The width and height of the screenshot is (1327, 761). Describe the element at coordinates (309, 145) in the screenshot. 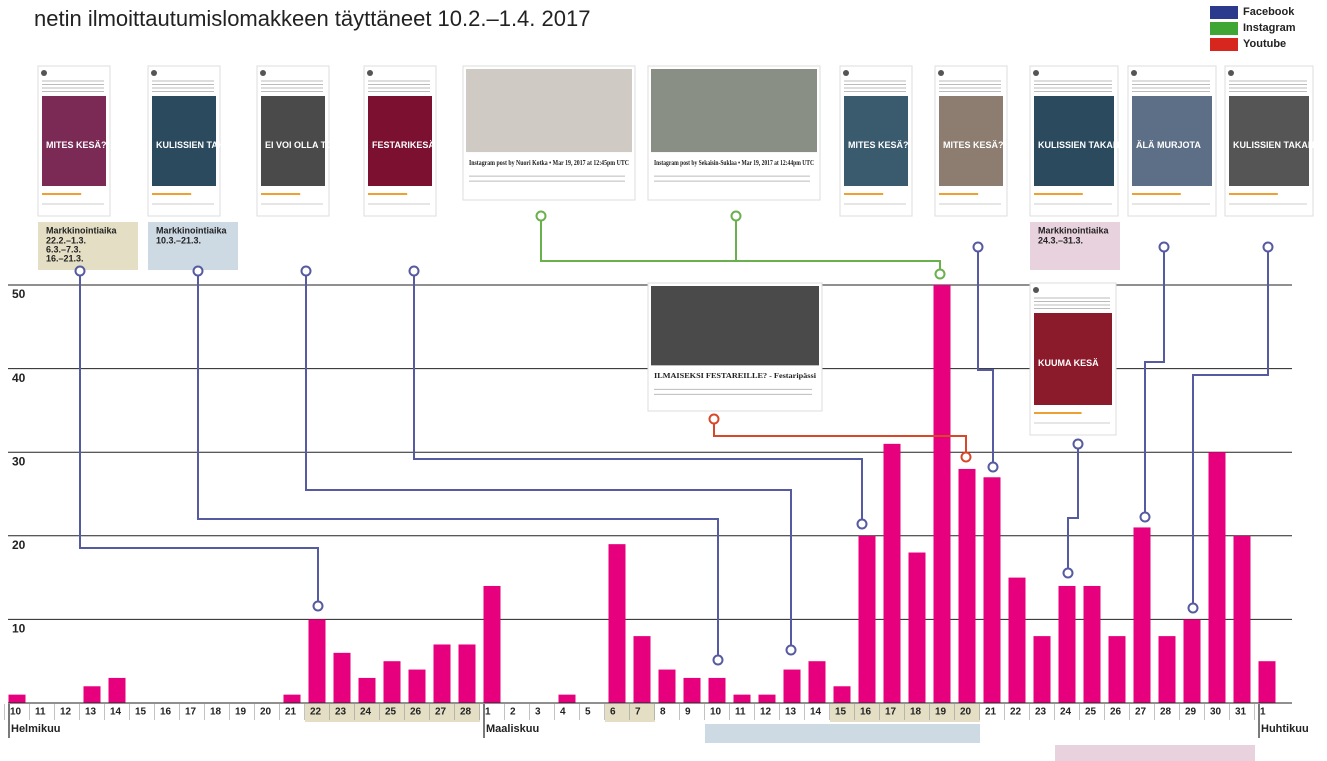

I see `ad-headline: EI VOI OLLA TOTTA!` at that location.